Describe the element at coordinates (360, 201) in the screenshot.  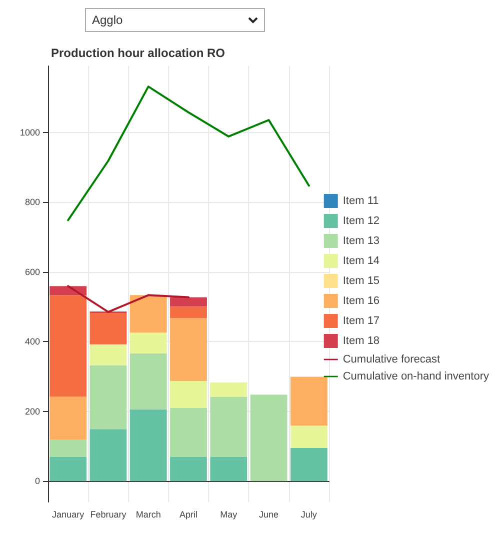
I see `legend-label: Item 11` at that location.